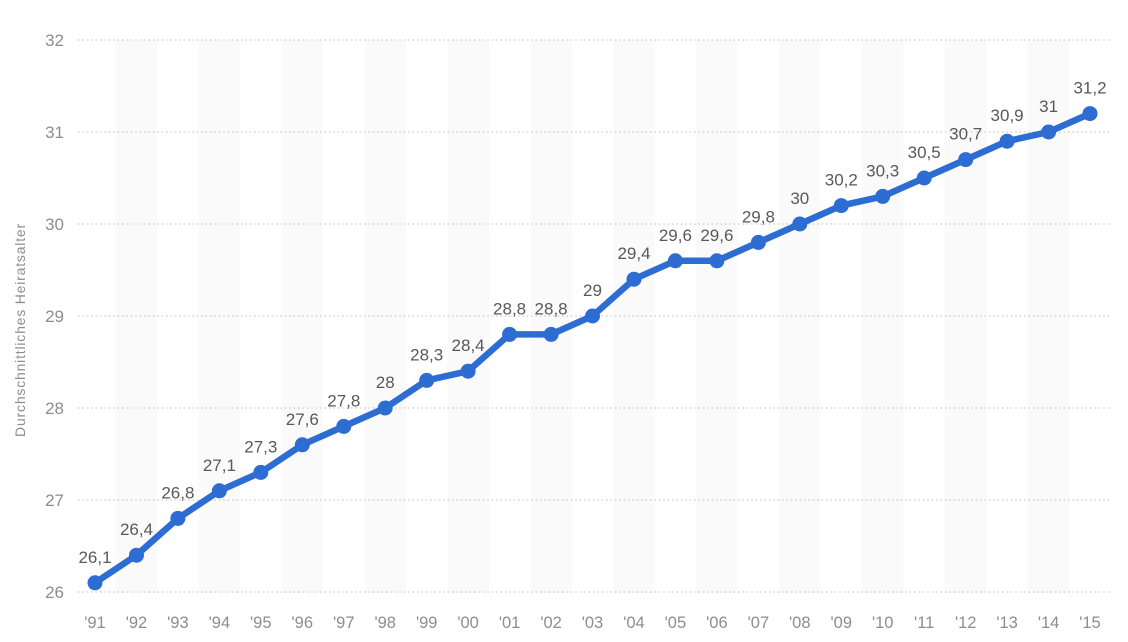 The width and height of the screenshot is (1128, 642). Describe the element at coordinates (592, 290) in the screenshot. I see `data-label: 29` at that location.